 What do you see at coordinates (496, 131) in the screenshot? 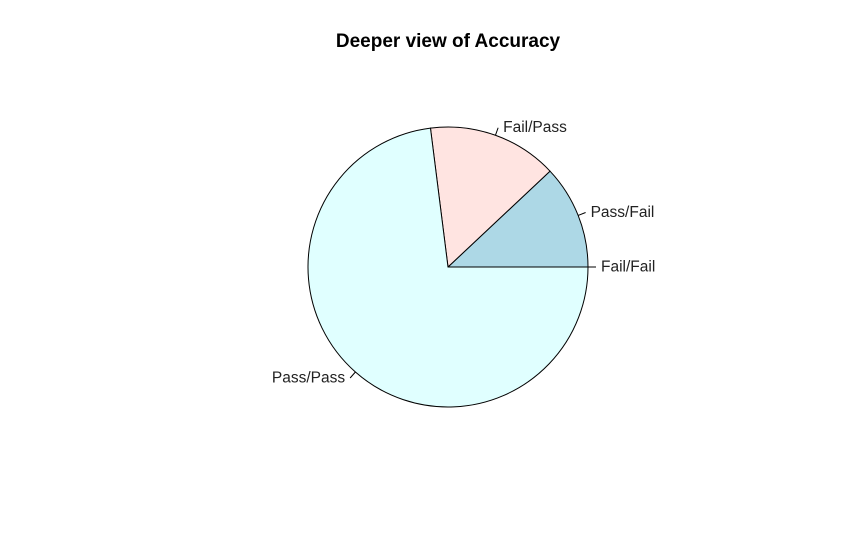
I see `leader-line-fail-pass` at bounding box center [496, 131].